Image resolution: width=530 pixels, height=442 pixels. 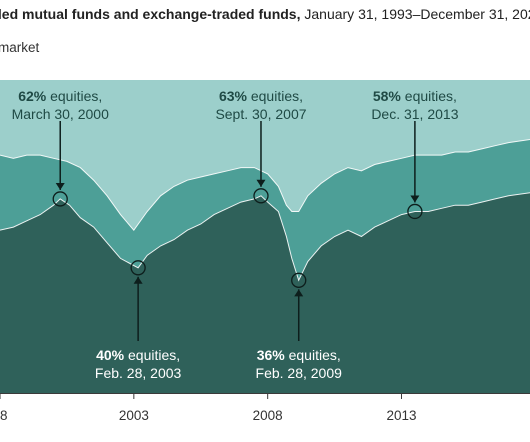 I want to click on annotation-label-line1: 63% equities,, so click(x=261, y=96).